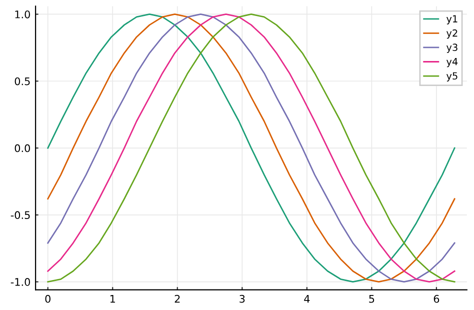  Describe the element at coordinates (437, 298) in the screenshot. I see `x-tick-label: 6` at that location.